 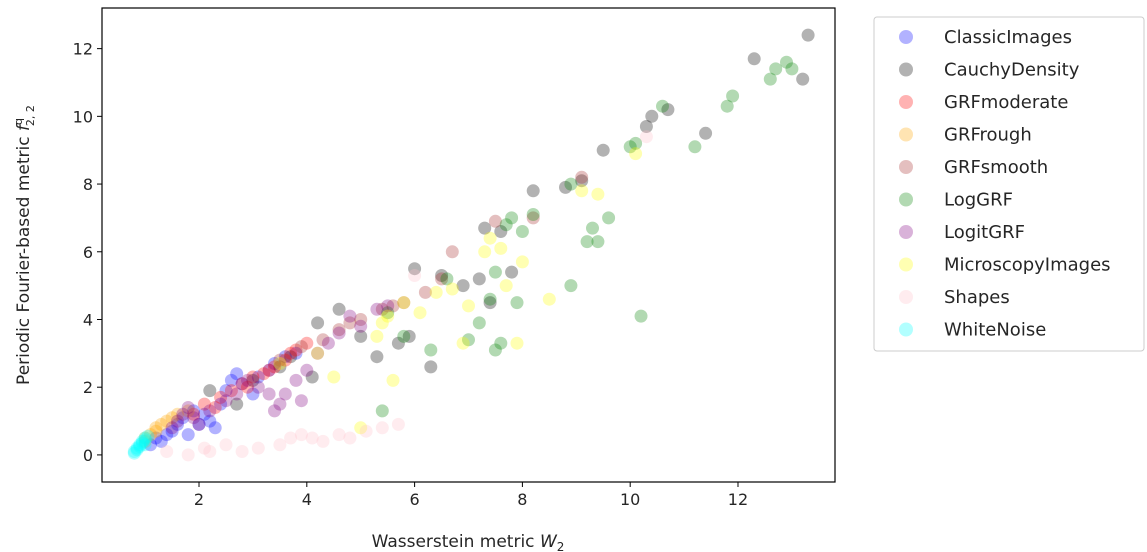 I want to click on y-tick-label-4: 8, so click(x=88, y=184).